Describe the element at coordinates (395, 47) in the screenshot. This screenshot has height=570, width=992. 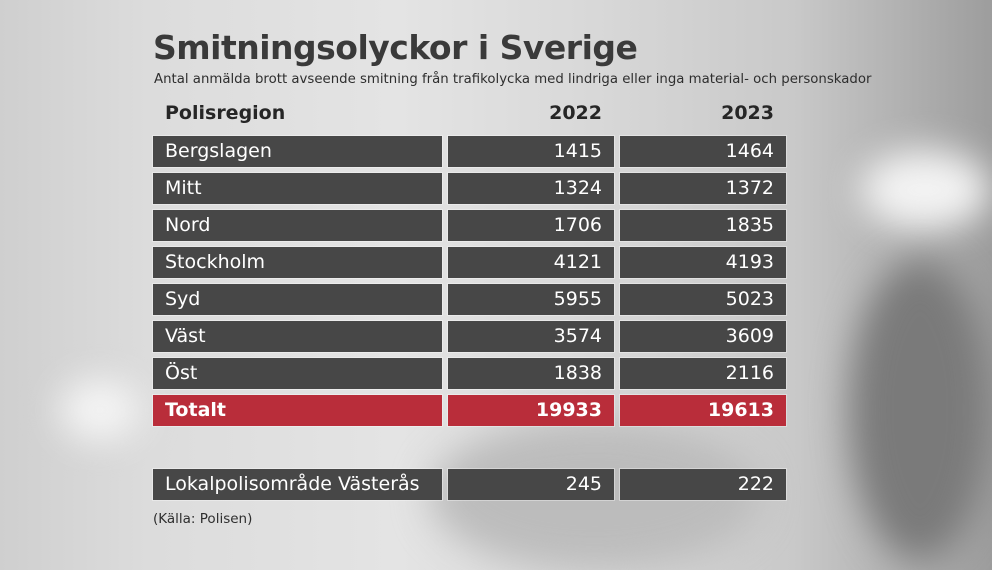
I see `page-title: Smitningsolyckor i Sverige` at that location.